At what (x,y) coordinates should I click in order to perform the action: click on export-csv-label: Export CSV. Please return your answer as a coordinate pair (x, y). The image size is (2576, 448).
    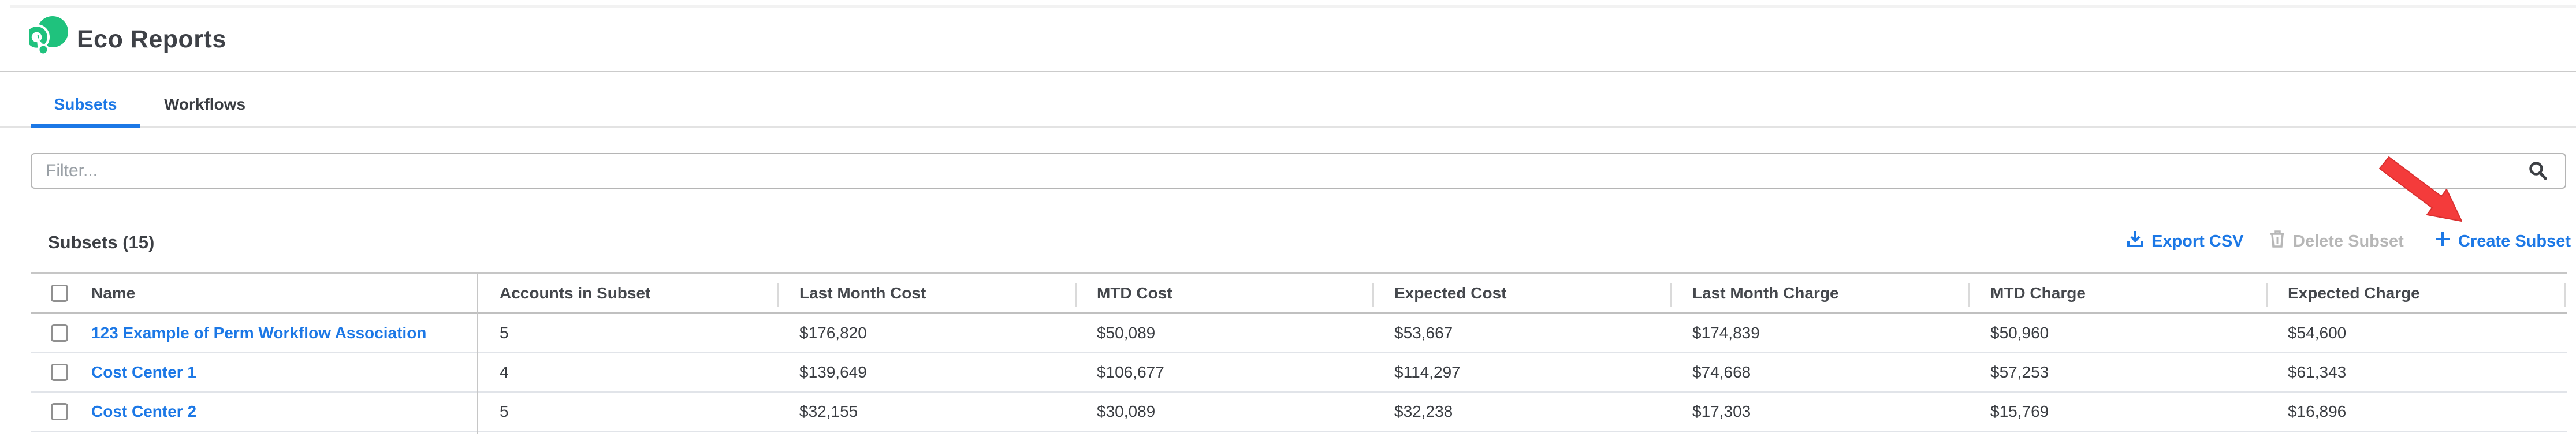
    Looking at the image, I should click on (2197, 241).